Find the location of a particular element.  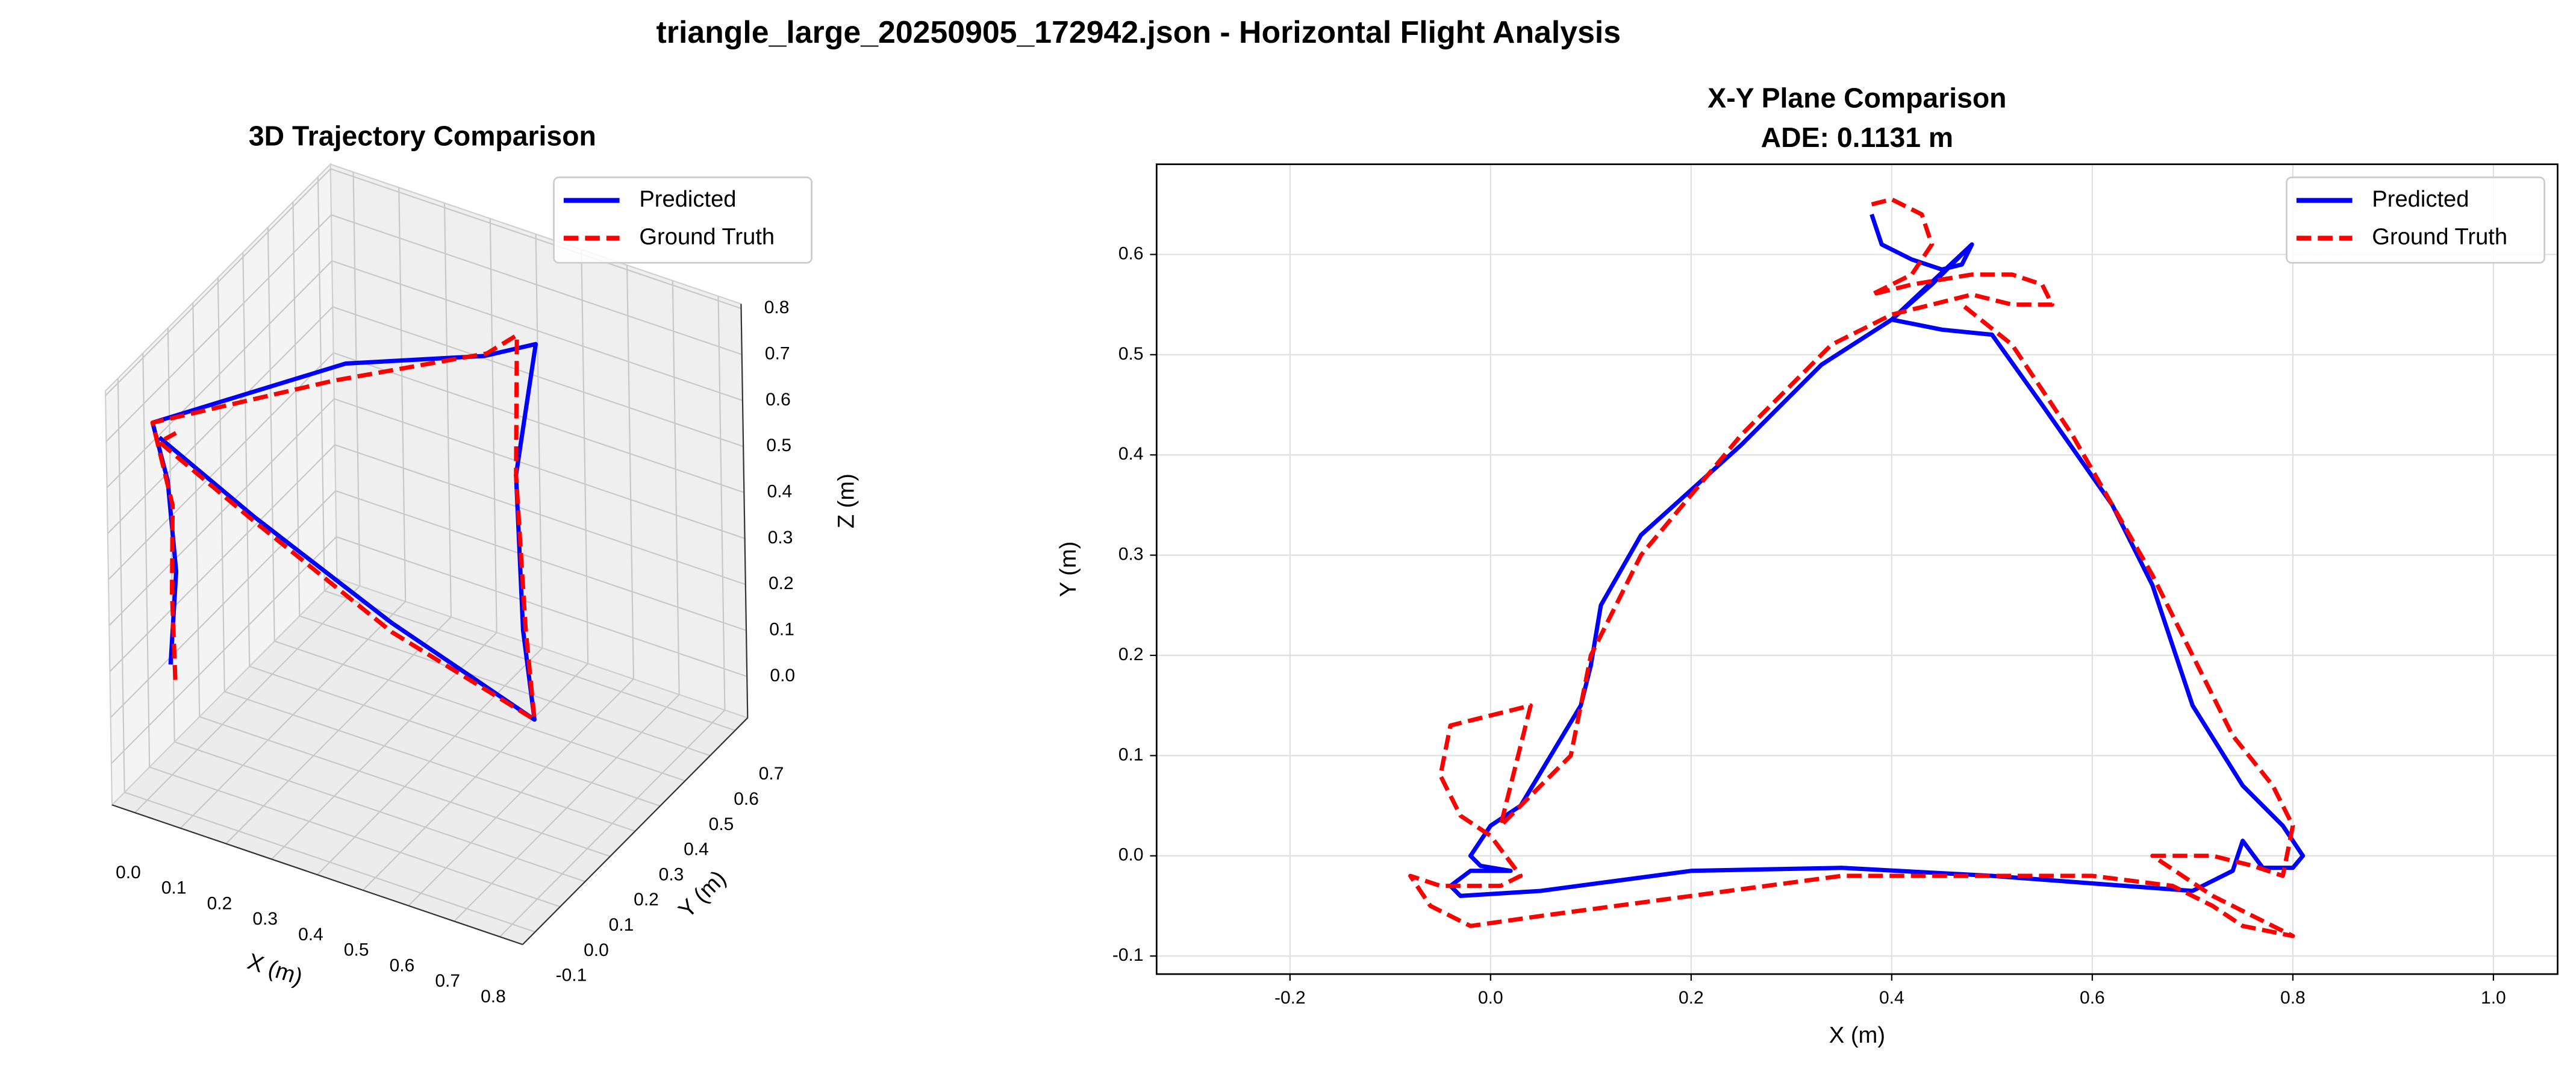

z-axis-label: Z (m) is located at coordinates (846, 501).